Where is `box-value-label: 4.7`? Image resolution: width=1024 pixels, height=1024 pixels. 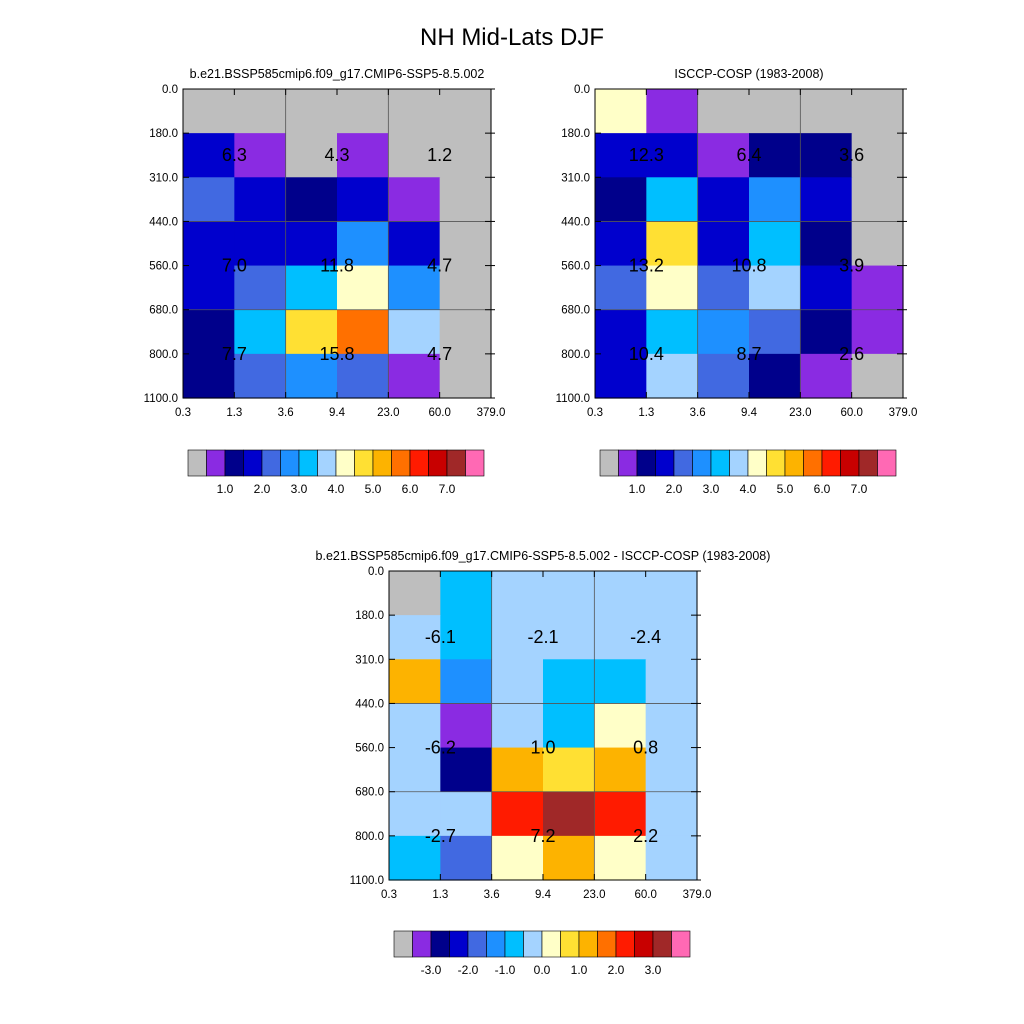 box-value-label: 4.7 is located at coordinates (439, 354).